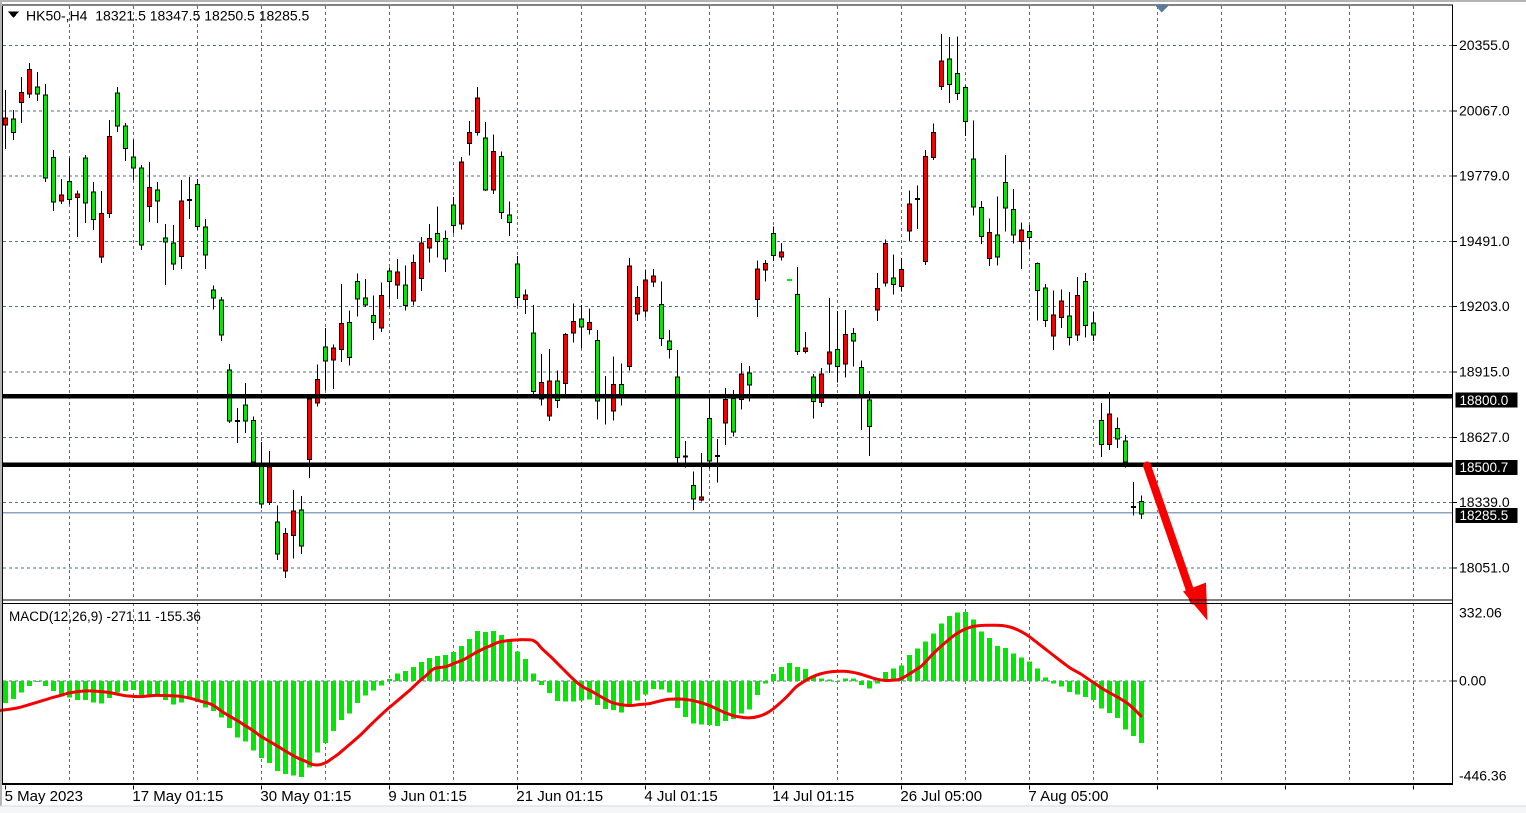 The height and width of the screenshot is (813, 1526). I want to click on svg-text: 20067.0, so click(1484, 110).